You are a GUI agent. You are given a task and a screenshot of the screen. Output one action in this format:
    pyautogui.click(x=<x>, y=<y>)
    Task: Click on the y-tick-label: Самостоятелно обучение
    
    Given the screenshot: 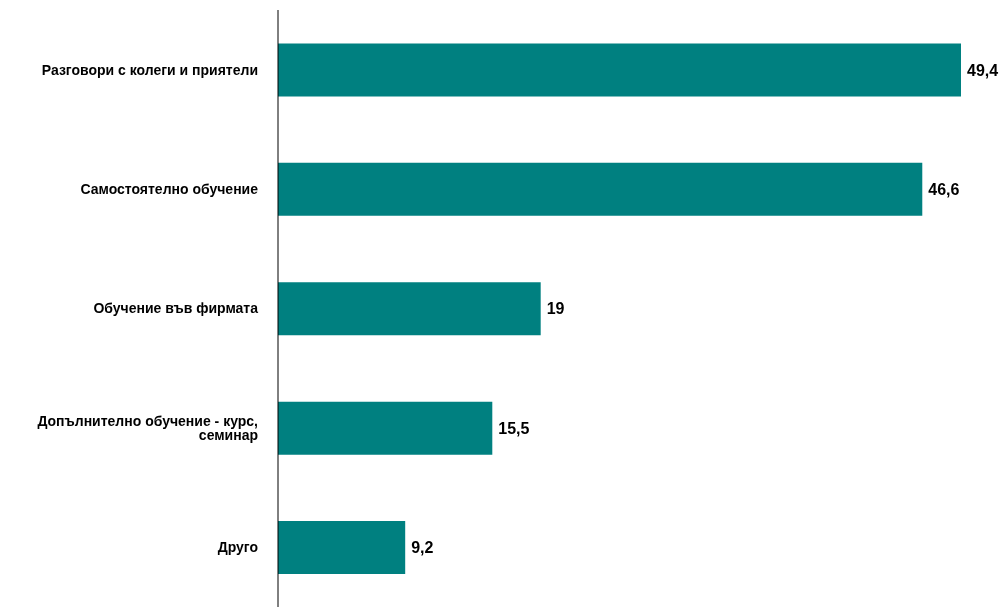 What is the action you would take?
    pyautogui.click(x=169, y=189)
    